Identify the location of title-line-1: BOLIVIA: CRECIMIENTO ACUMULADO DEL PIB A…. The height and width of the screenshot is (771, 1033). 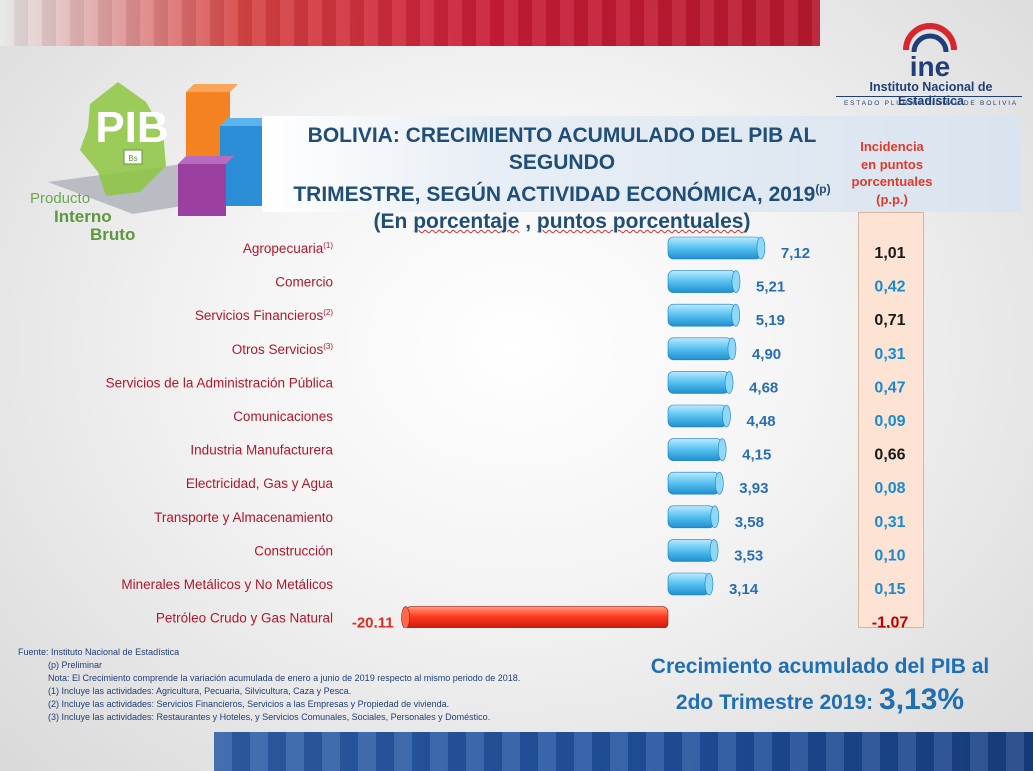
(562, 149).